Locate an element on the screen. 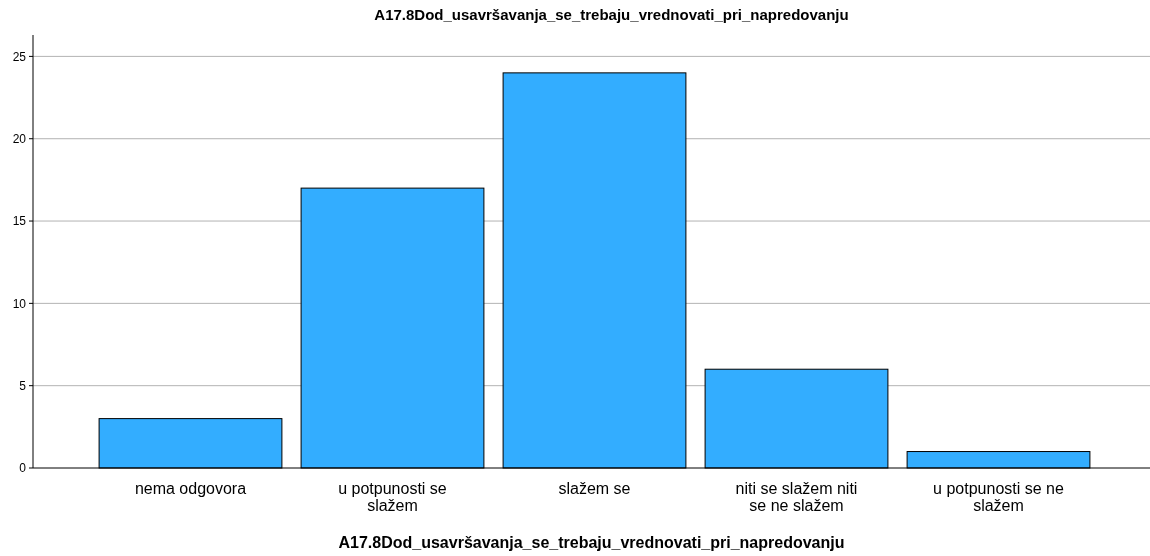 The height and width of the screenshot is (556, 1150). y-tick-label: 20 is located at coordinates (19, 138).